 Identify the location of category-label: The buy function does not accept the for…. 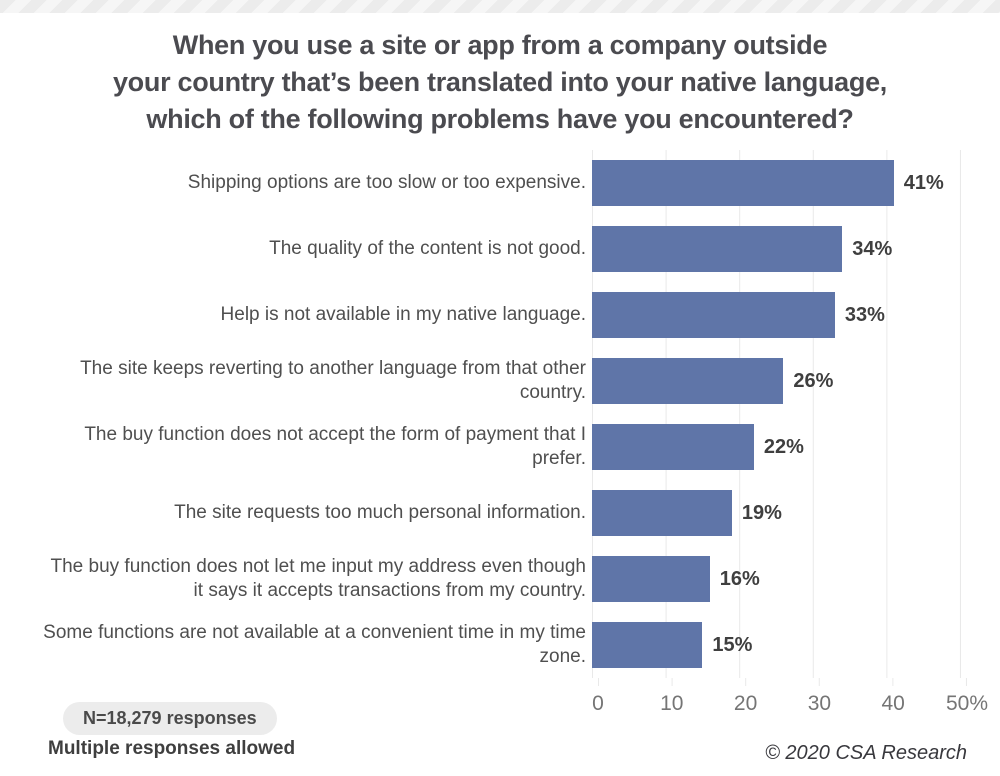
(335, 446).